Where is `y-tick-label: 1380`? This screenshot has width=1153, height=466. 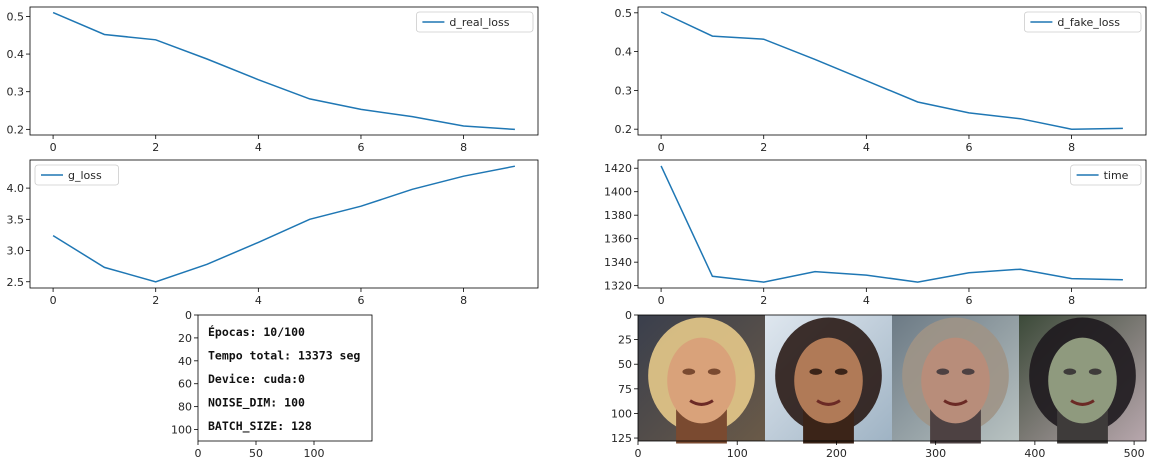 y-tick-label: 1380 is located at coordinates (618, 215).